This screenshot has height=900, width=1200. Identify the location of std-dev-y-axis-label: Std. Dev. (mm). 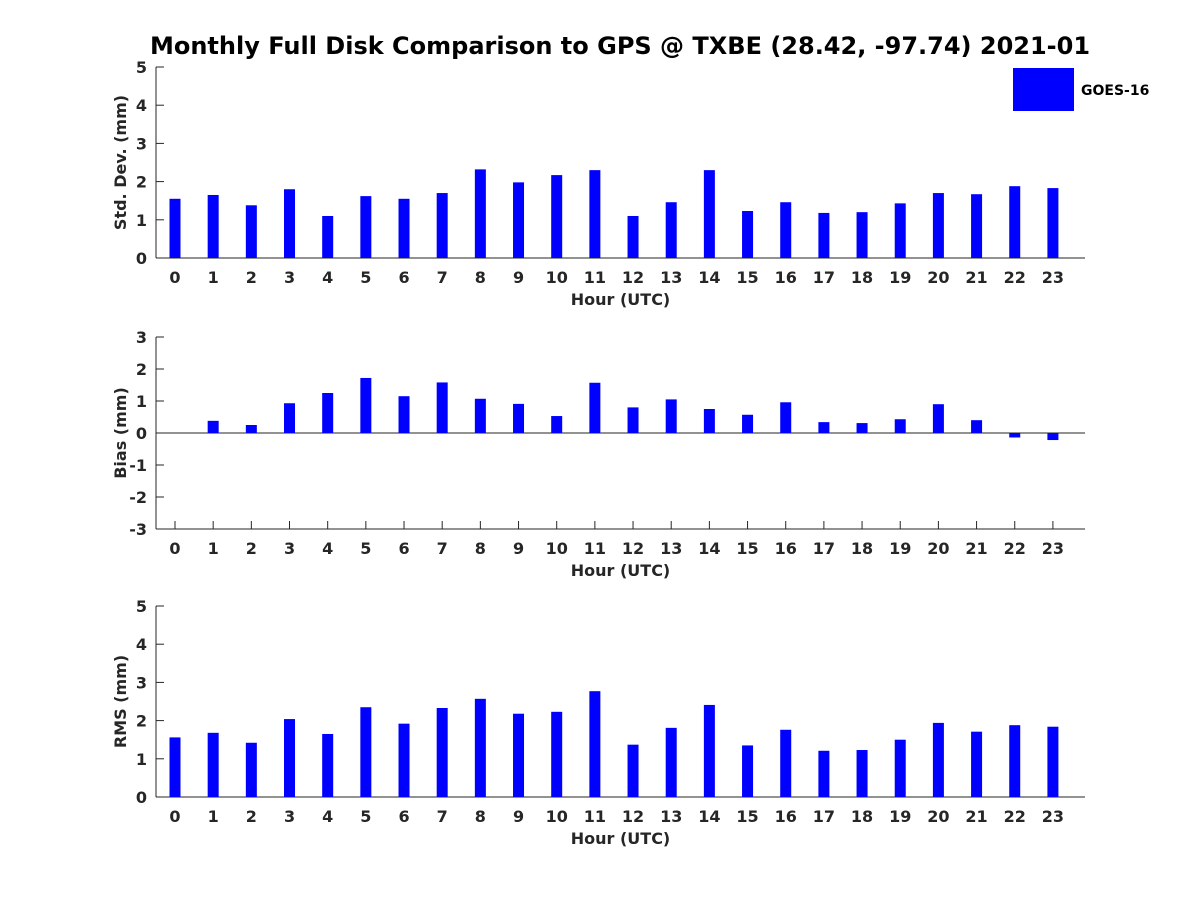
(120, 162).